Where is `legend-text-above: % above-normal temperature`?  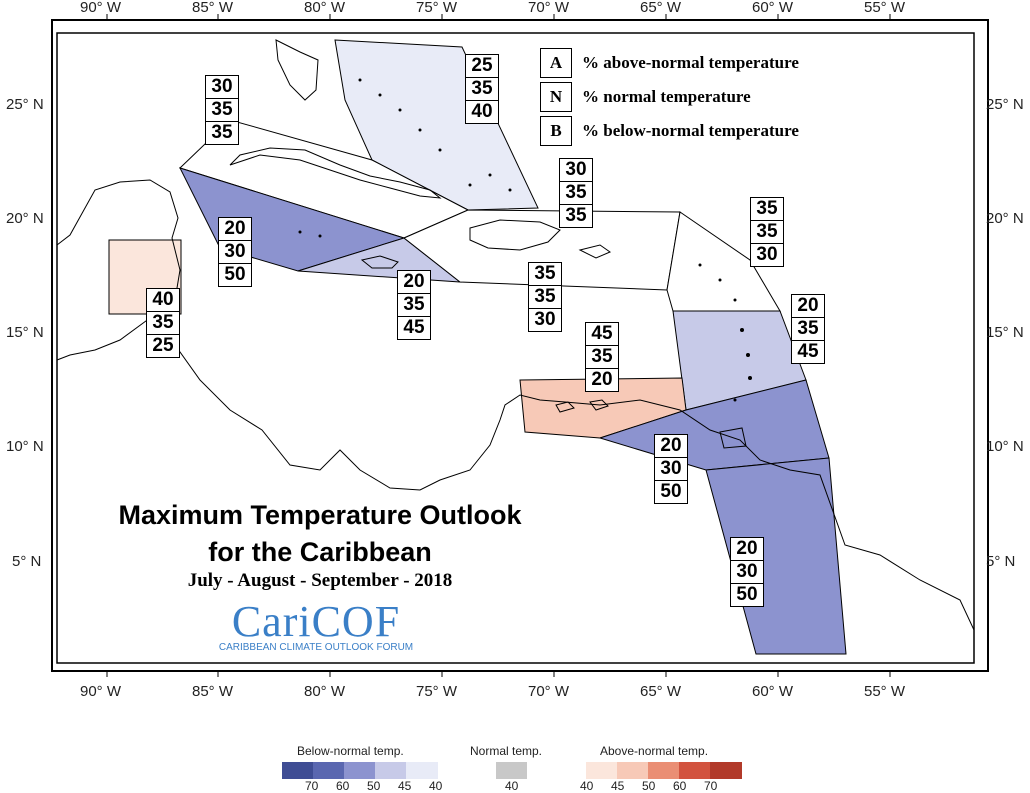 legend-text-above: % above-normal temperature is located at coordinates (690, 62).